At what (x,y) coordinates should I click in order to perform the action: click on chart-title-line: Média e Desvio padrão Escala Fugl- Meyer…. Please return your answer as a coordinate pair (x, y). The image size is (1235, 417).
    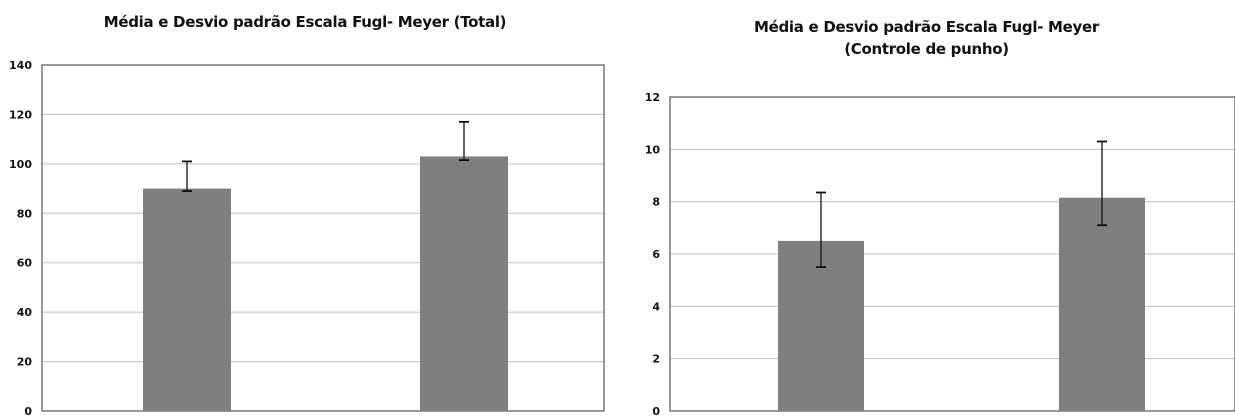
    Looking at the image, I should click on (305, 22).